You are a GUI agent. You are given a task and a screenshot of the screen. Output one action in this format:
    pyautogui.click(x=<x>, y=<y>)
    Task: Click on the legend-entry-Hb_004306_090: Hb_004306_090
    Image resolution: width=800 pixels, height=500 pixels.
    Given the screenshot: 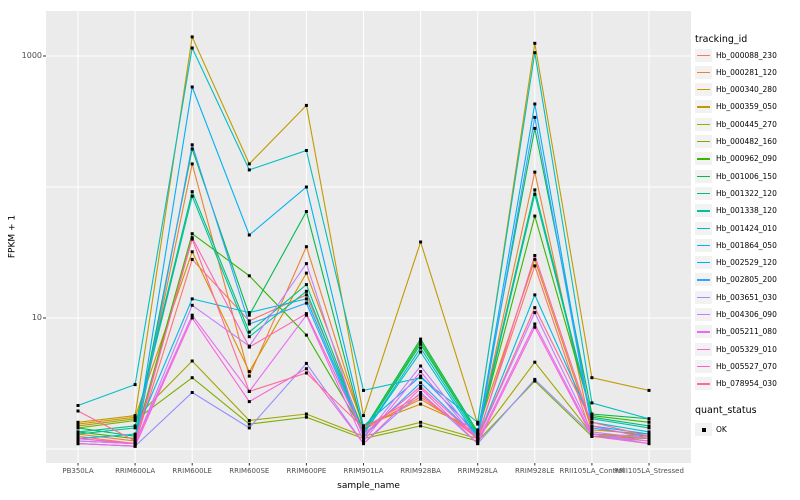 What is the action you would take?
    pyautogui.click(x=736, y=314)
    